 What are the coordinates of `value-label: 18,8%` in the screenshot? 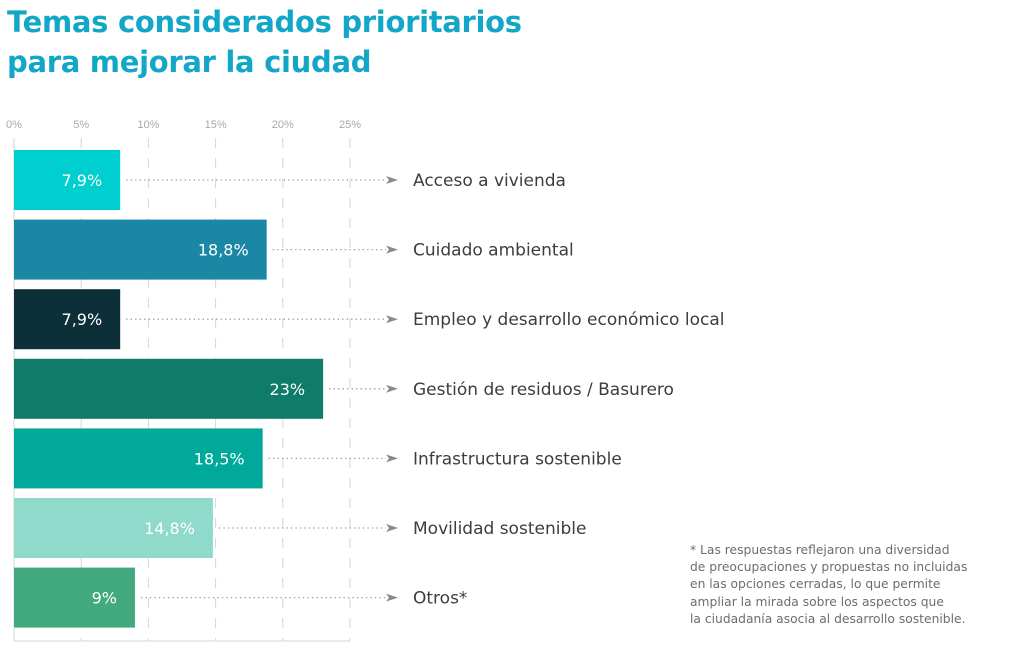 It's located at (223, 250).